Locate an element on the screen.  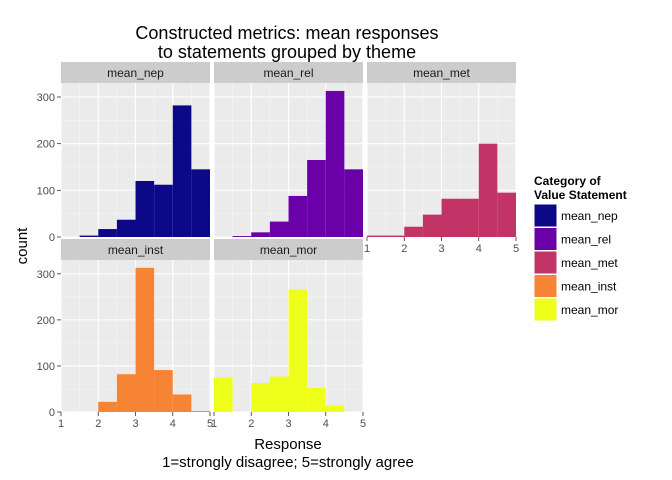
legend-key-mean_rel is located at coordinates (545, 239).